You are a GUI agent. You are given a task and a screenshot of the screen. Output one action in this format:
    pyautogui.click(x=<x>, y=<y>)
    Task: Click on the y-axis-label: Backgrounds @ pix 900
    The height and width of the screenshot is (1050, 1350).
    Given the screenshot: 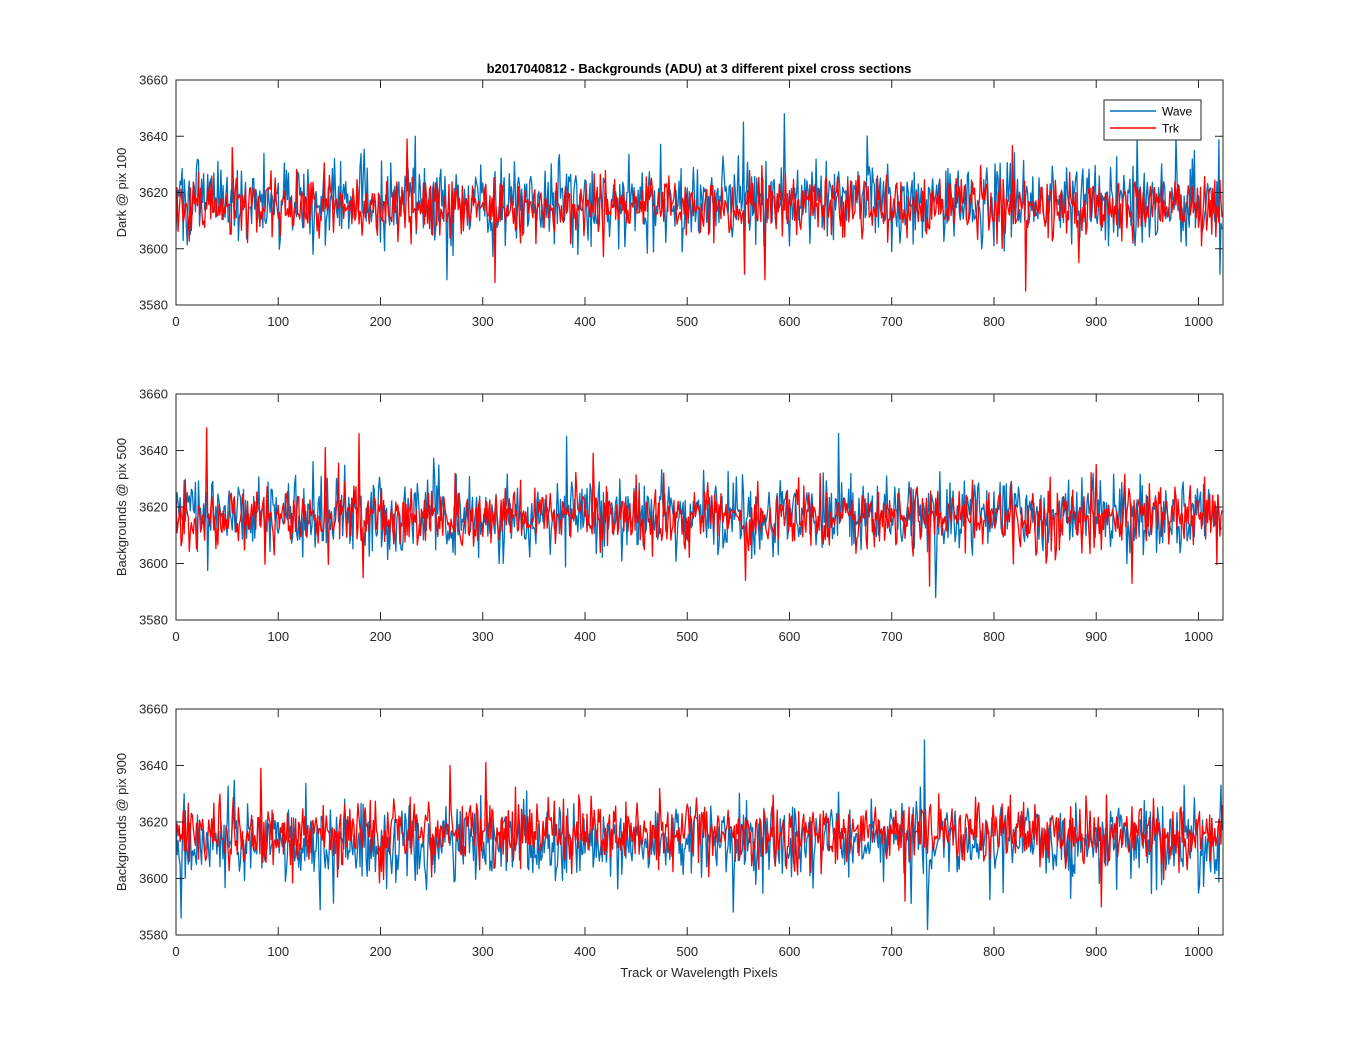 What is the action you would take?
    pyautogui.click(x=121, y=822)
    